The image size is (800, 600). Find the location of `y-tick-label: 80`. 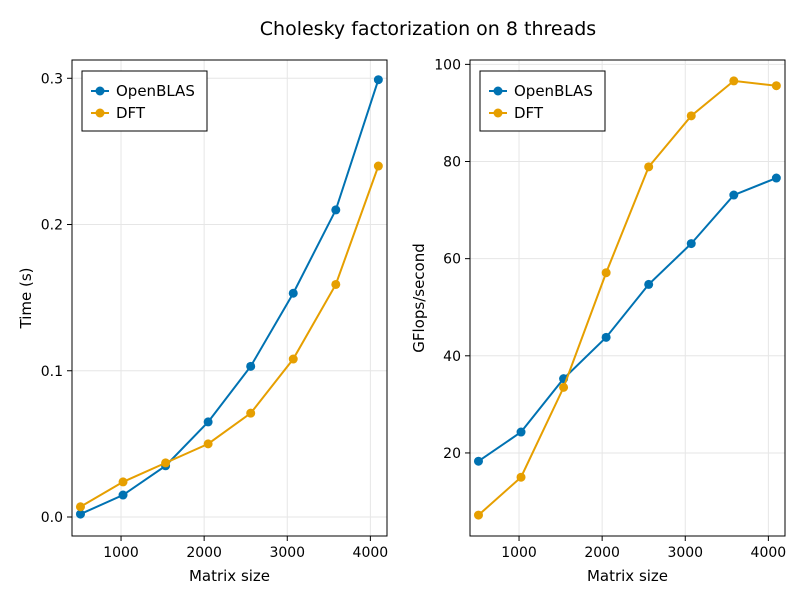

y-tick-label: 80 is located at coordinates (452, 163).